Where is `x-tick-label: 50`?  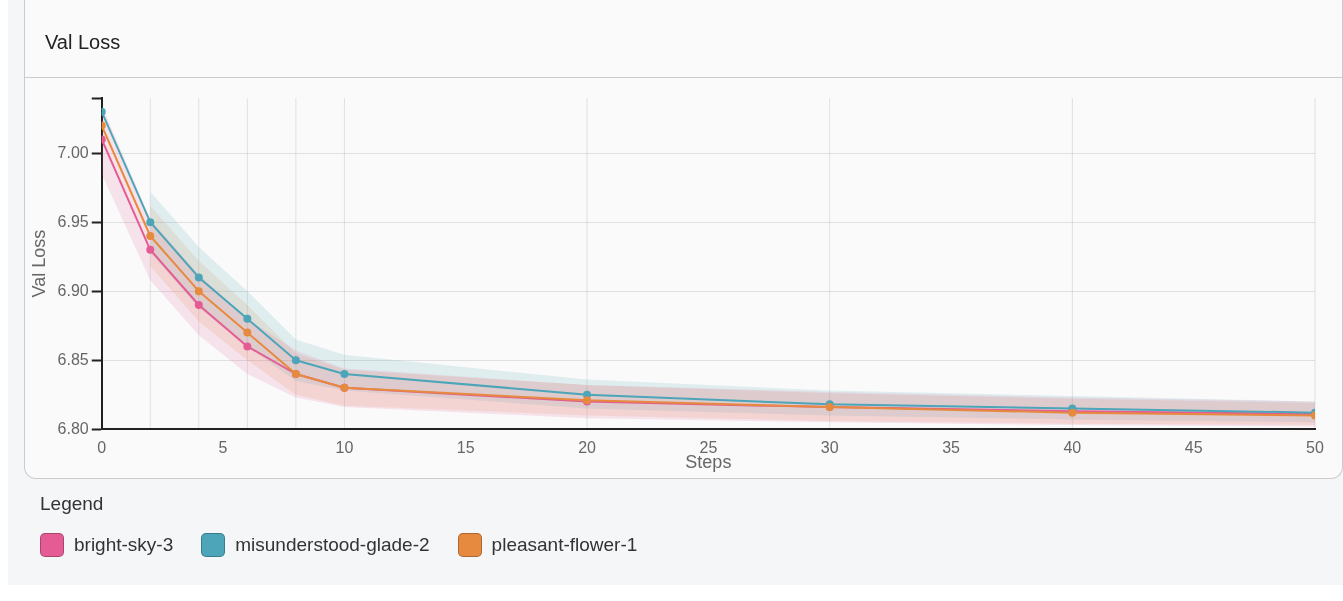
x-tick-label: 50 is located at coordinates (1315, 448).